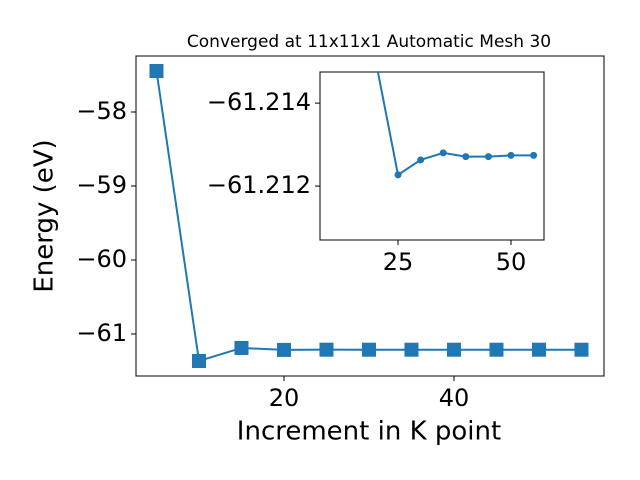 This screenshot has height=480, width=640. Describe the element at coordinates (259, 102) in the screenshot. I see `y-tick-label: −61.214` at that location.